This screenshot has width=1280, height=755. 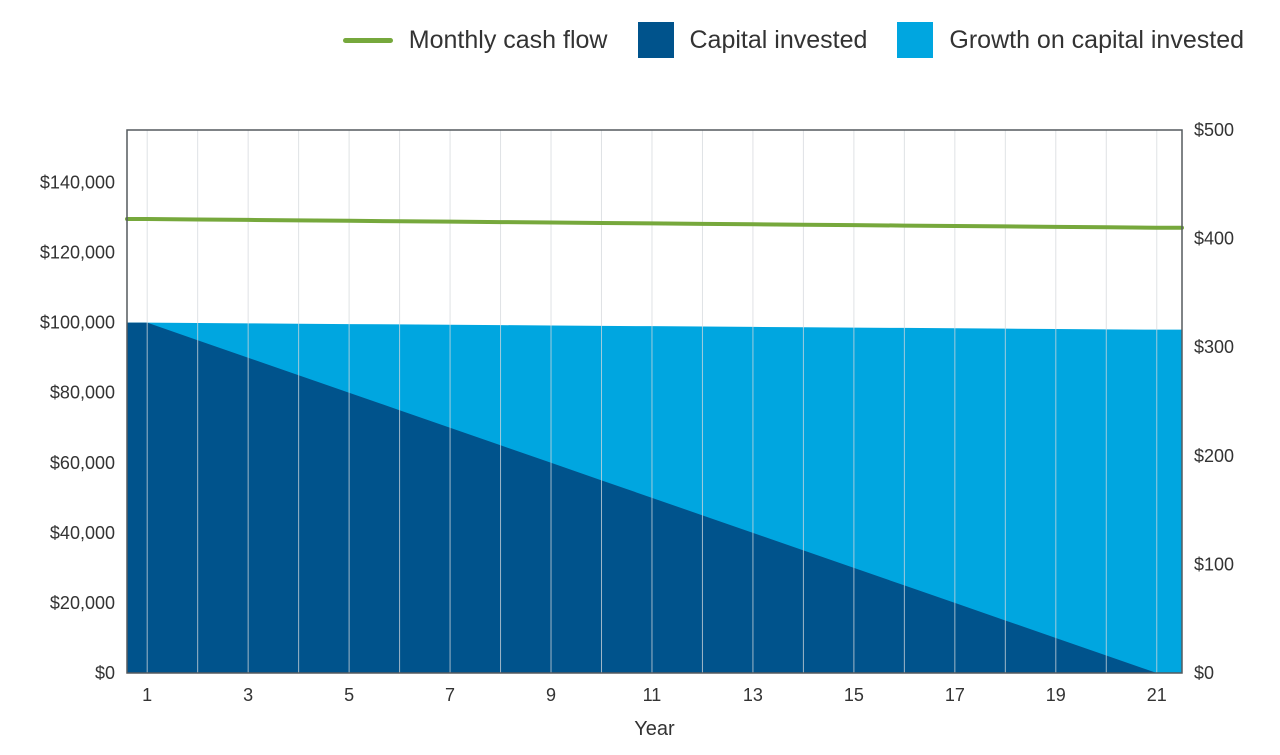 I want to click on legend-swatch-capital-invested, so click(x=655, y=40).